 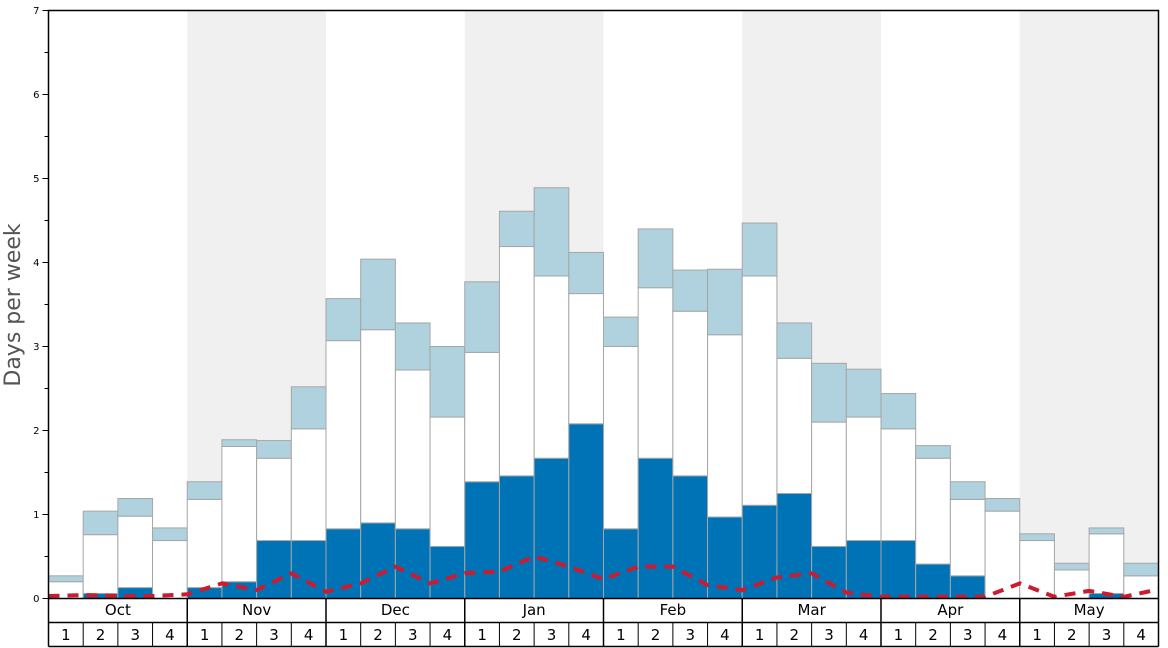 I want to click on y-axis: 0 1 2 3 4 5 6 7, so click(x=41, y=305).